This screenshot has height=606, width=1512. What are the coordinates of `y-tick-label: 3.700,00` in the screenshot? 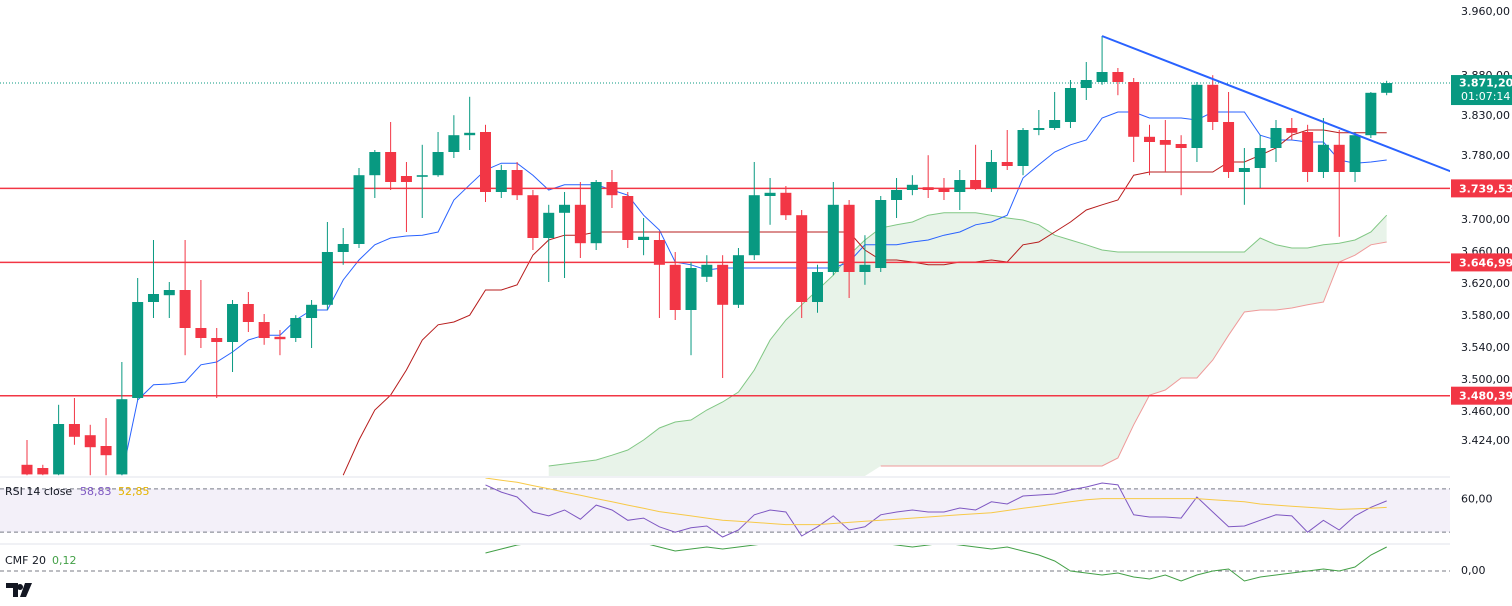 It's located at (1485, 219).